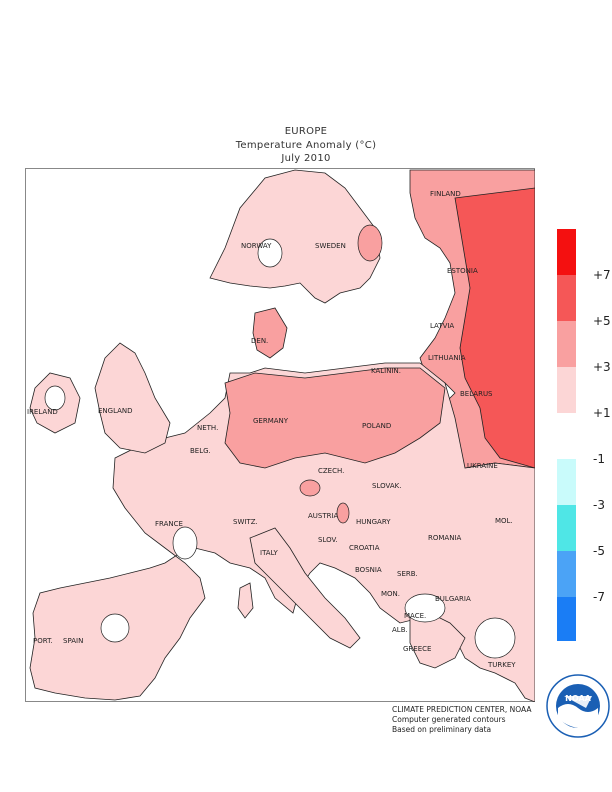  I want to click on legend-swatch-m5tom7, so click(566, 574).